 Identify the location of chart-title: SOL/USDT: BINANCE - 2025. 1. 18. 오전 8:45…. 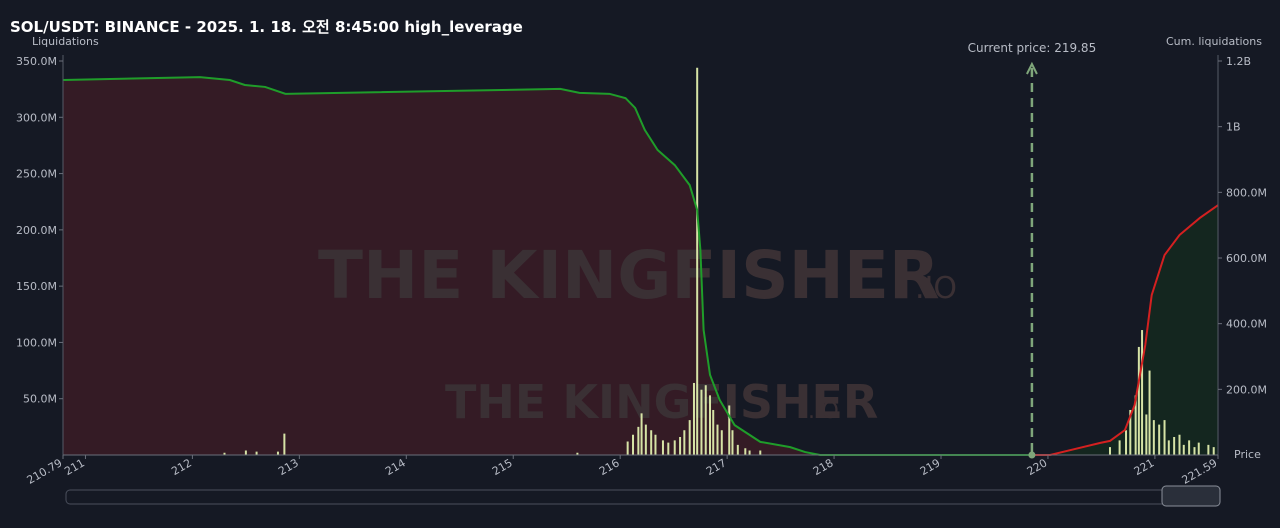
(266, 27).